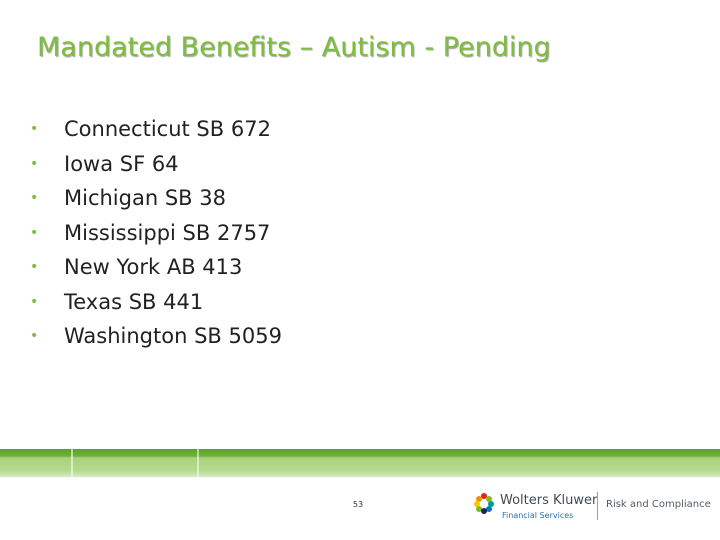 This screenshot has width=720, height=540. I want to click on list-item: • Connecticut SB 672, so click(156, 129).